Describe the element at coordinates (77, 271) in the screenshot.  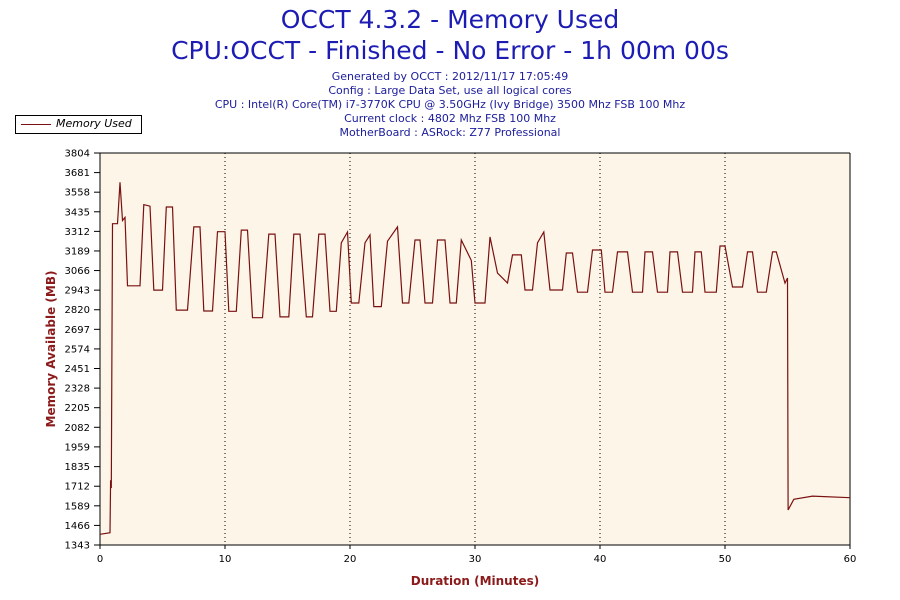
I see `y-tick-label: 3066` at that location.